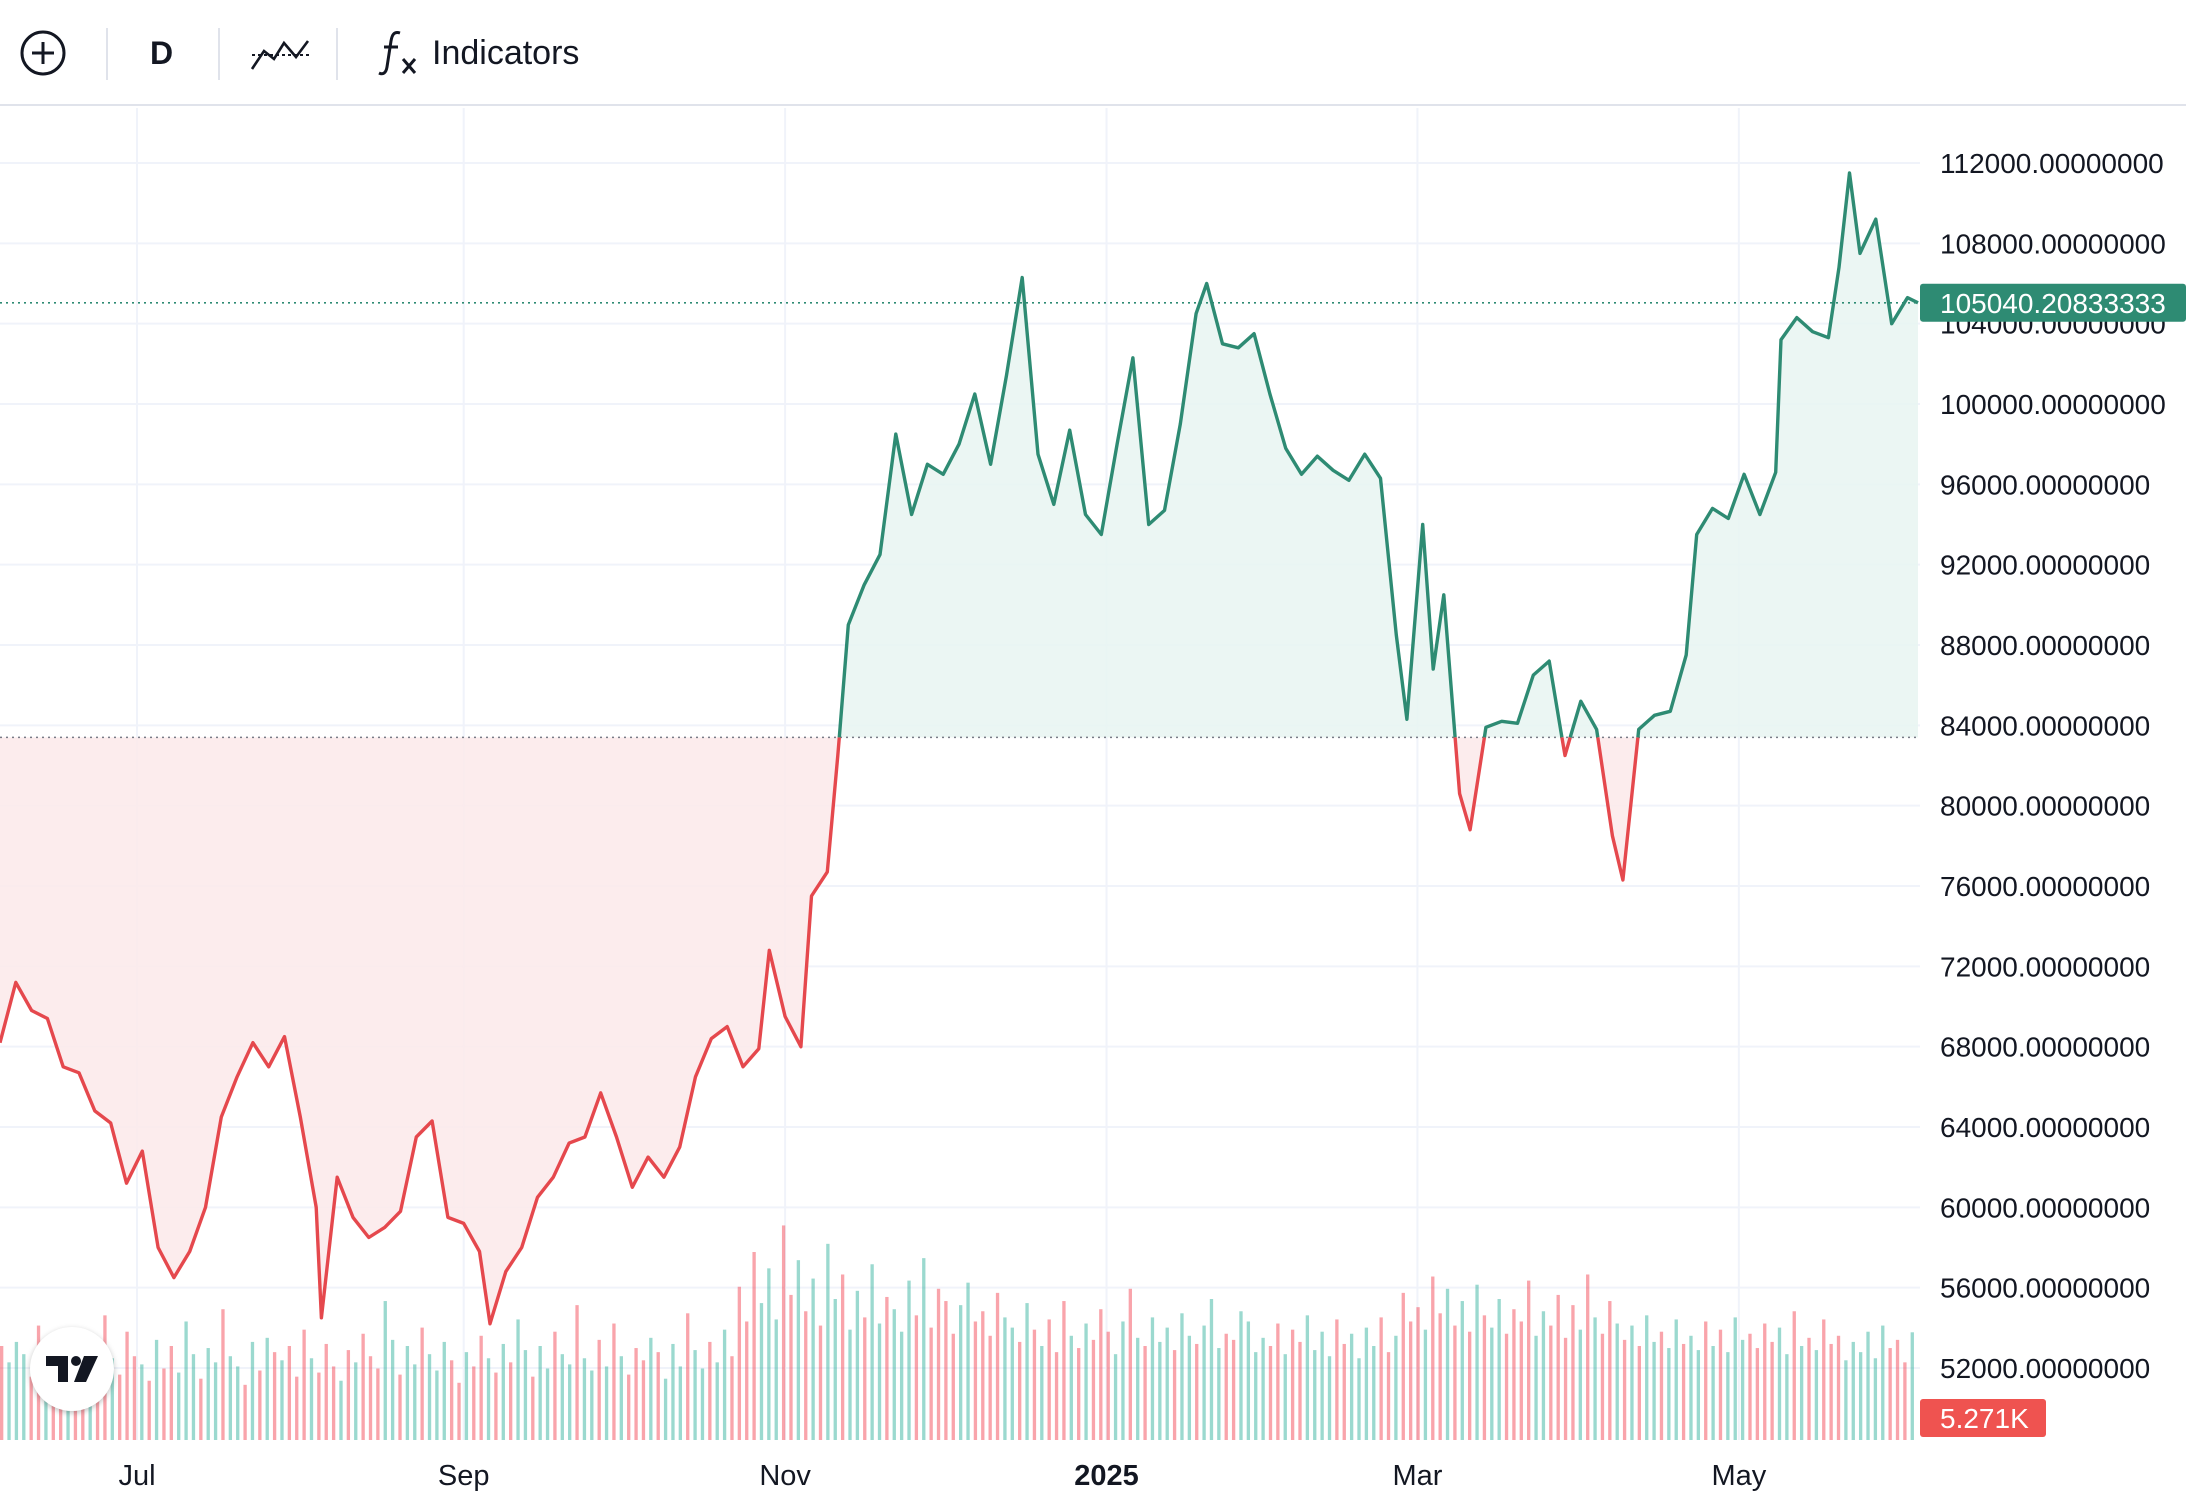 The width and height of the screenshot is (2186, 1500). I want to click on compare-button, so click(281, 53).